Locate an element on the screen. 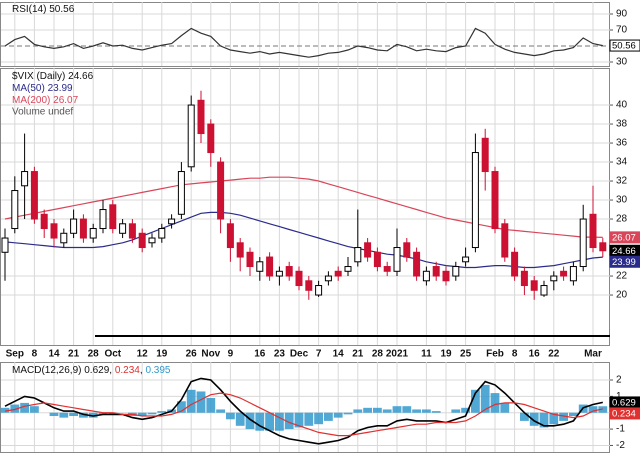 The width and height of the screenshot is (640, 454). rsi-header: RSI(14) 50.56 is located at coordinates (43, 9).